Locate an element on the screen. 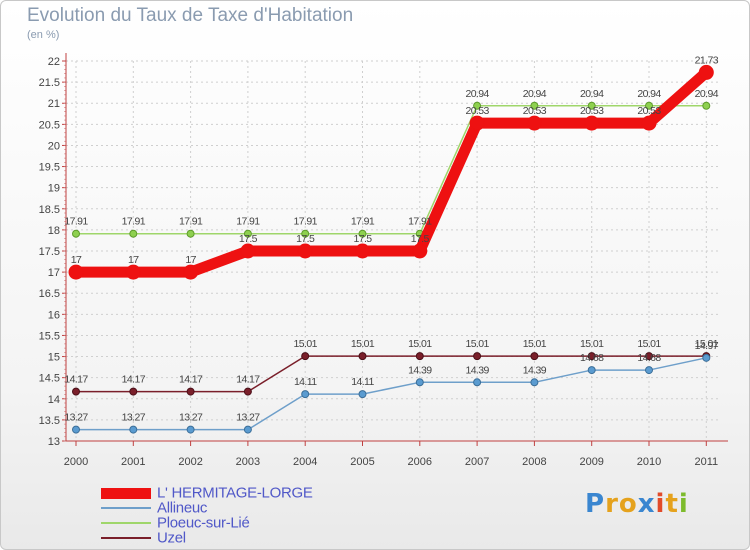  data-label: 14.97 is located at coordinates (707, 346).